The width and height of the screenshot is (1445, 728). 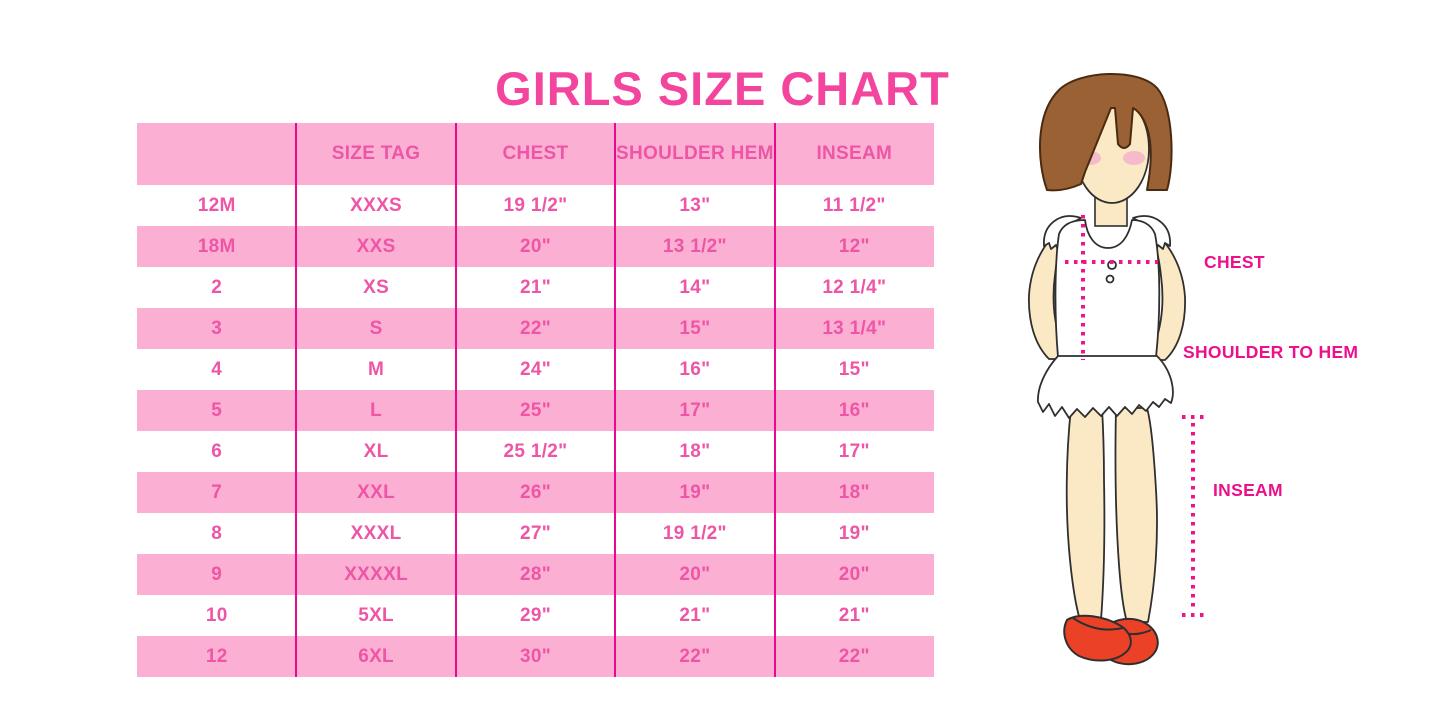 I want to click on table-cell: 25 1/2", so click(x=535, y=451).